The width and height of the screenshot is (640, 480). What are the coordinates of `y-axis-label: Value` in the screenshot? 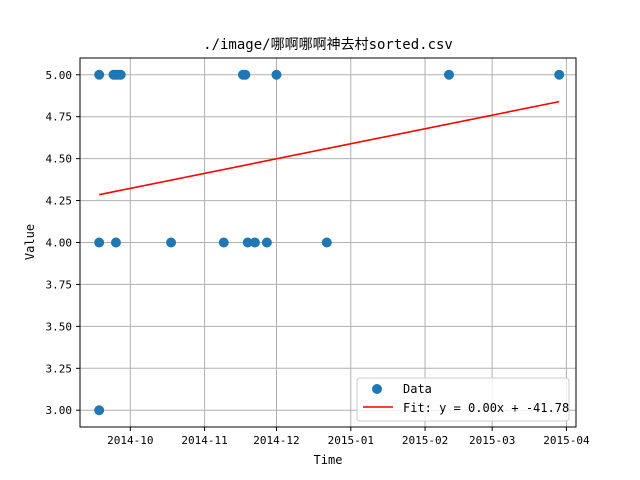 It's located at (30, 242).